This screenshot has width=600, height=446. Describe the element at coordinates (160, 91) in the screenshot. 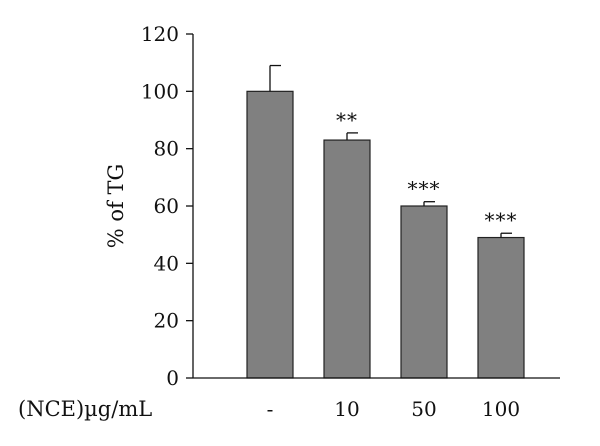

I see `y-tick-label: 100` at that location.